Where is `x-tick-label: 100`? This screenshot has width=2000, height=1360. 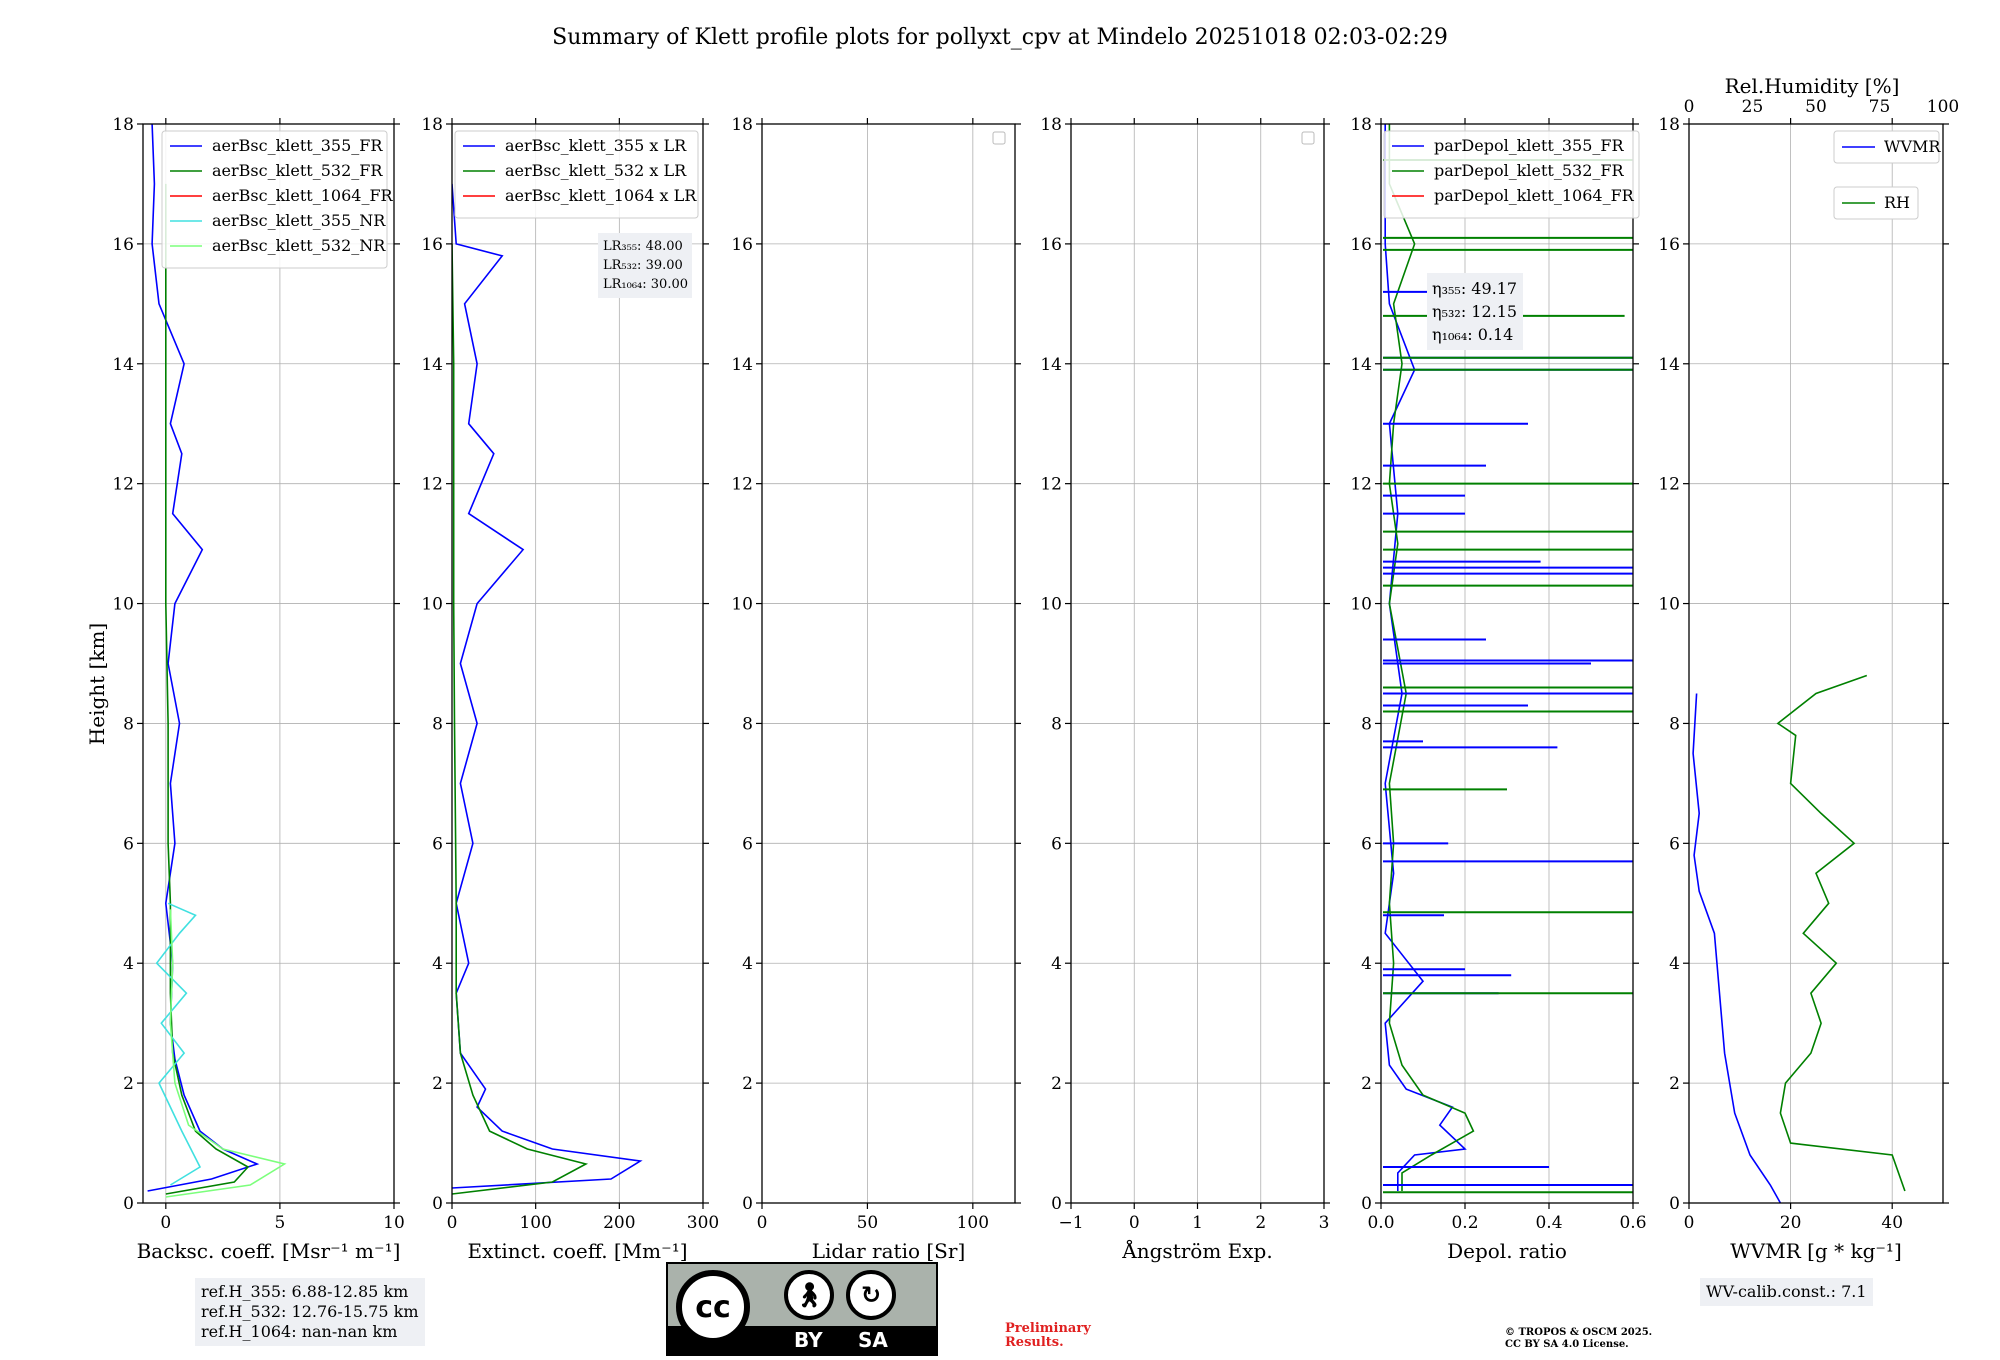
x-tick-label: 100 is located at coordinates (535, 1223).